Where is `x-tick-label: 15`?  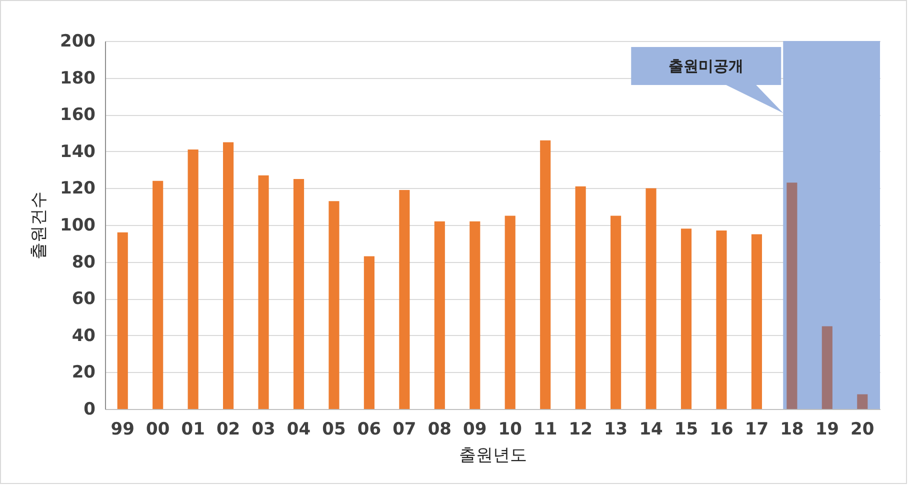 x-tick-label: 15 is located at coordinates (686, 430).